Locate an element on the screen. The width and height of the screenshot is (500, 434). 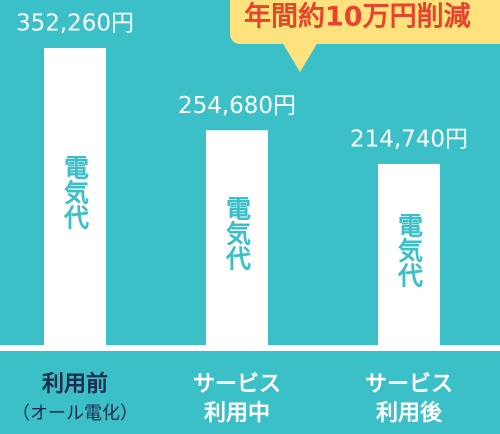
x-tick-label: 利用中 is located at coordinates (237, 413).